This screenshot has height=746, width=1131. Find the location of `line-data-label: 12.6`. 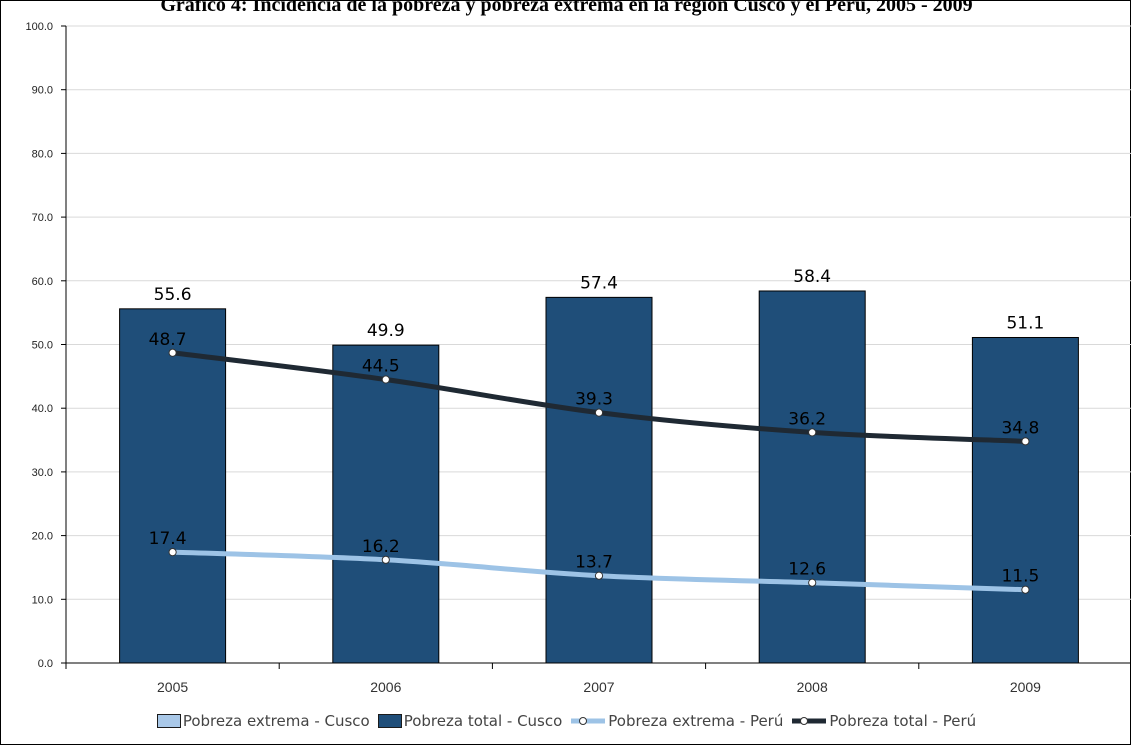

line-data-label: 12.6 is located at coordinates (807, 570).